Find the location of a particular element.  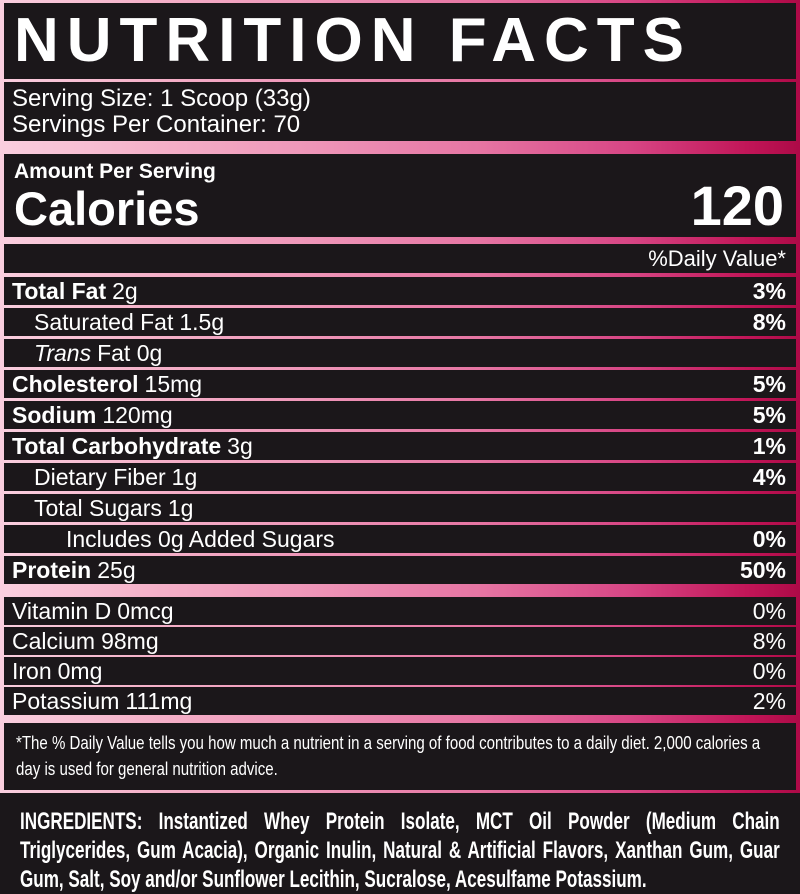

nutrient-daily-value: 1% is located at coordinates (769, 445).